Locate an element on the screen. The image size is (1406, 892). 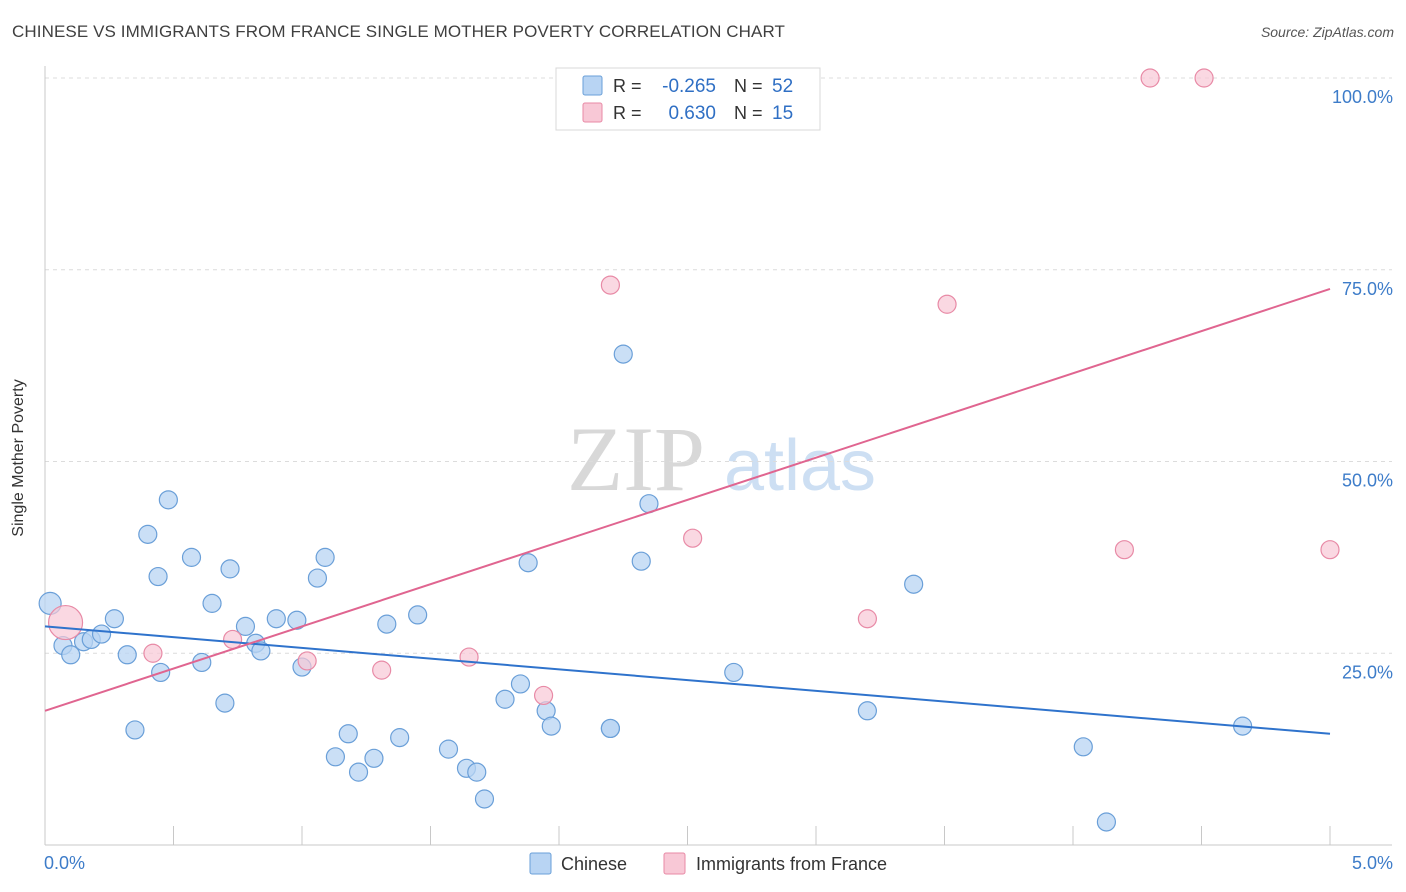
y-tick-label: 25.0% is located at coordinates (1367, 672).